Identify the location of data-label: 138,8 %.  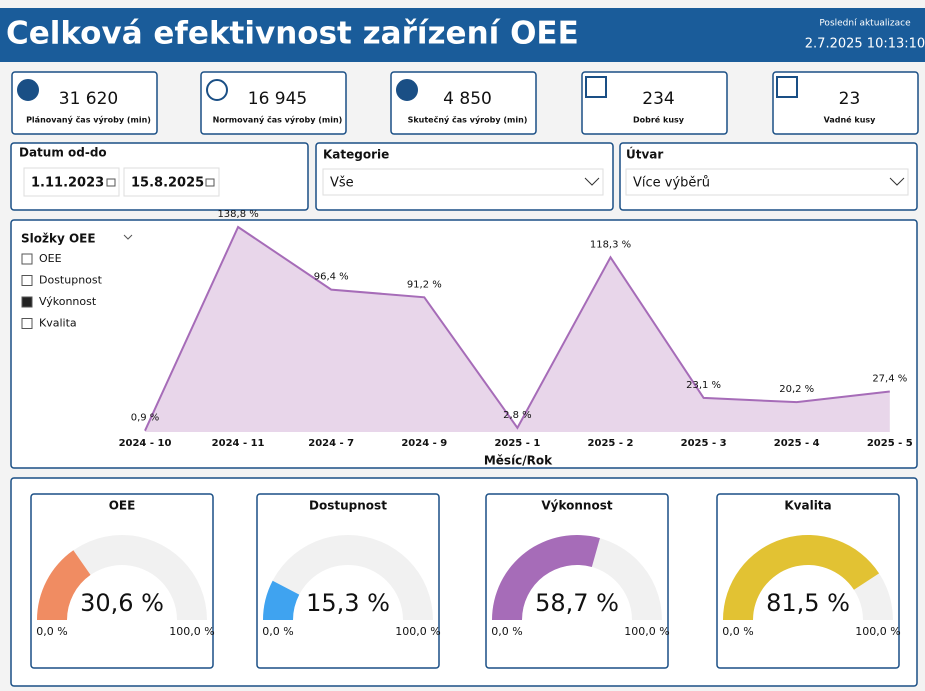
(237, 214).